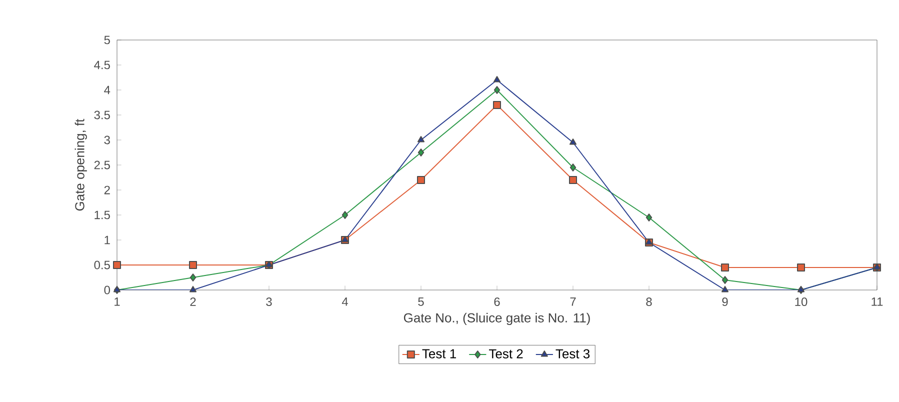 The height and width of the screenshot is (402, 899). Describe the element at coordinates (107, 290) in the screenshot. I see `y-tick-label: 0` at that location.